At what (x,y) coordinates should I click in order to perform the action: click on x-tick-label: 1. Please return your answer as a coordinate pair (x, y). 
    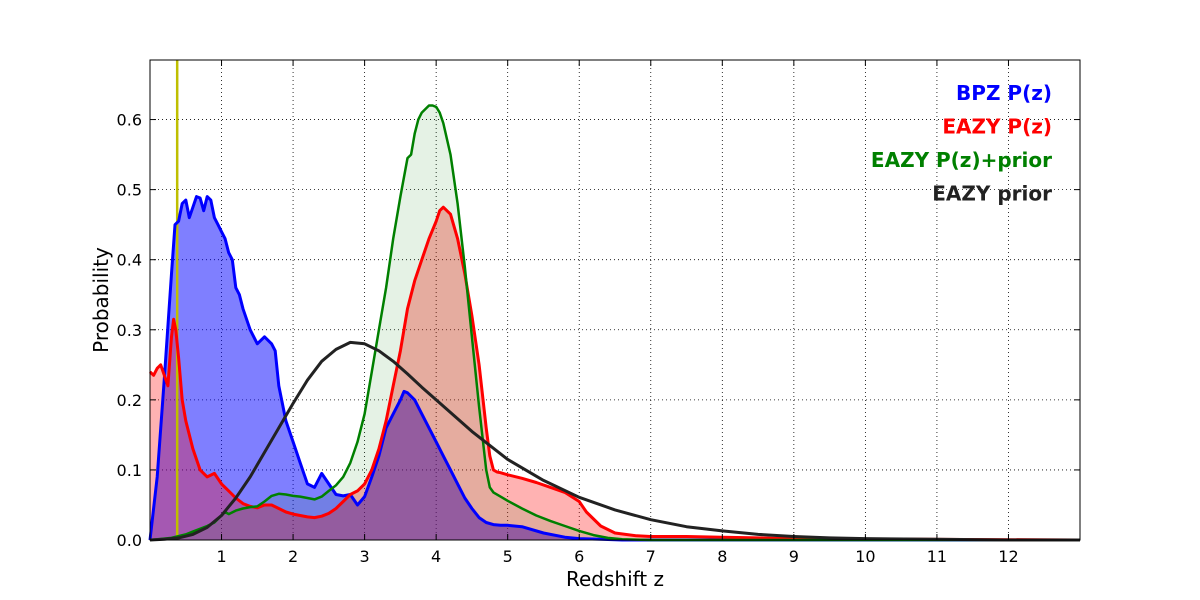
    Looking at the image, I should click on (221, 556).